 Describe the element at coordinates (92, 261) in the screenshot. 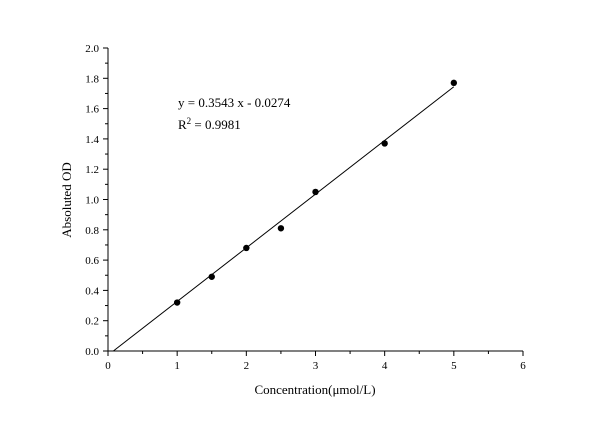

I see `y-tick-label: 0.6` at that location.